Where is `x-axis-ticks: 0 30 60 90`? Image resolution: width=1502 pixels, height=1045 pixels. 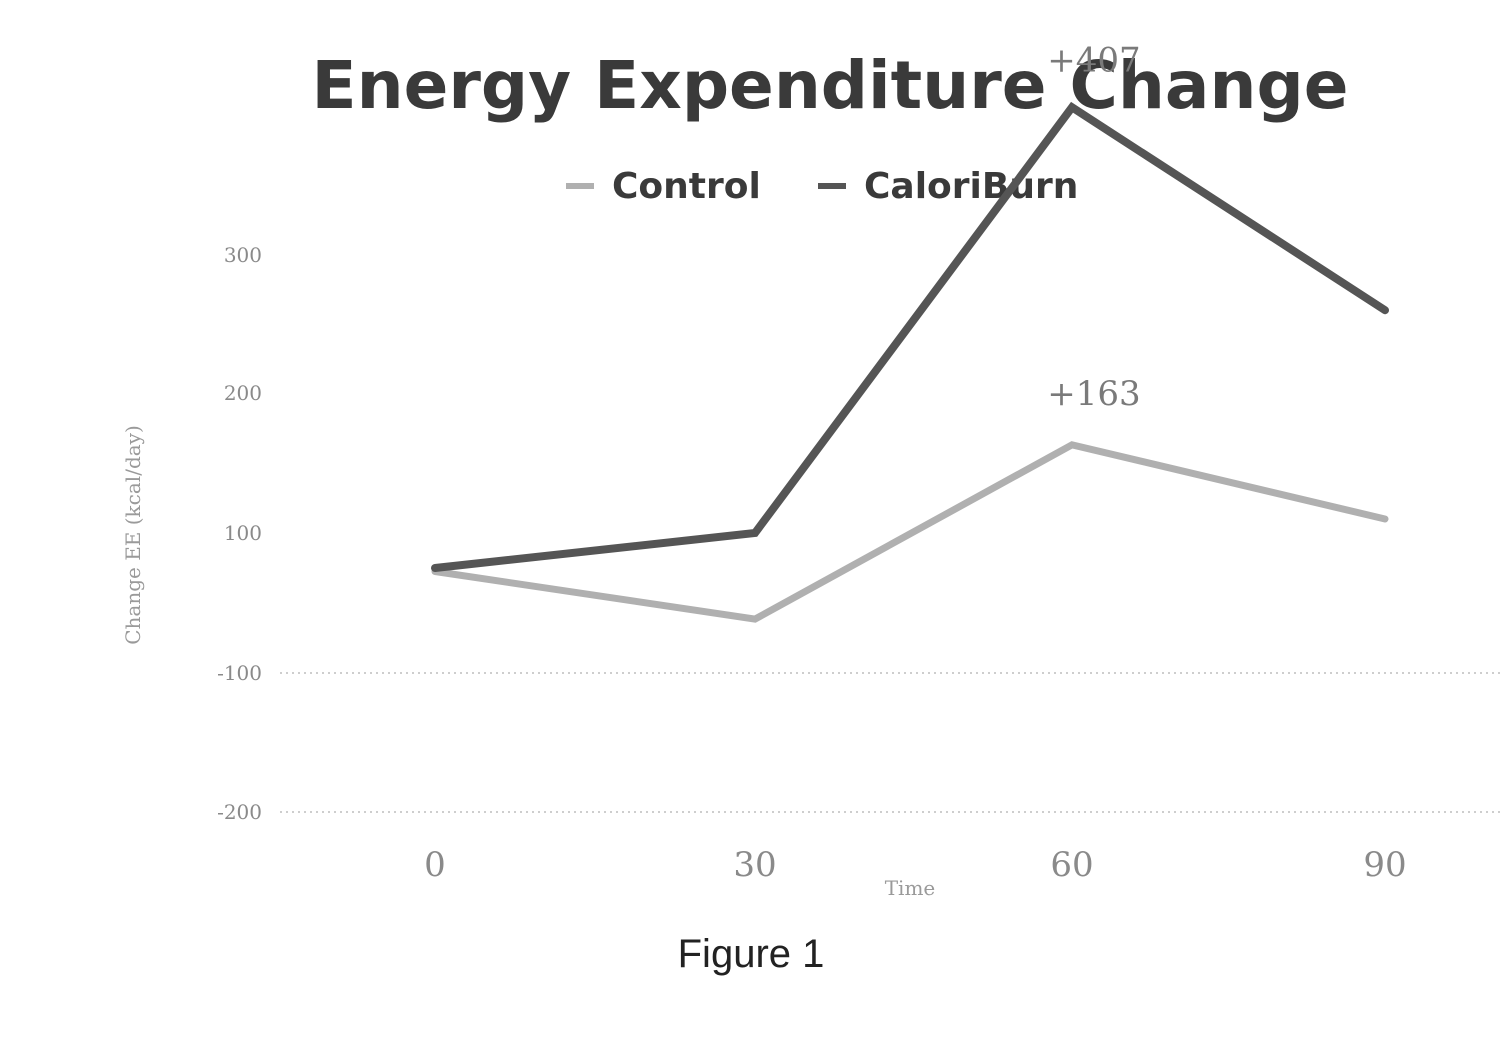
x-axis-ticks: 0 30 60 90 is located at coordinates (915, 865).